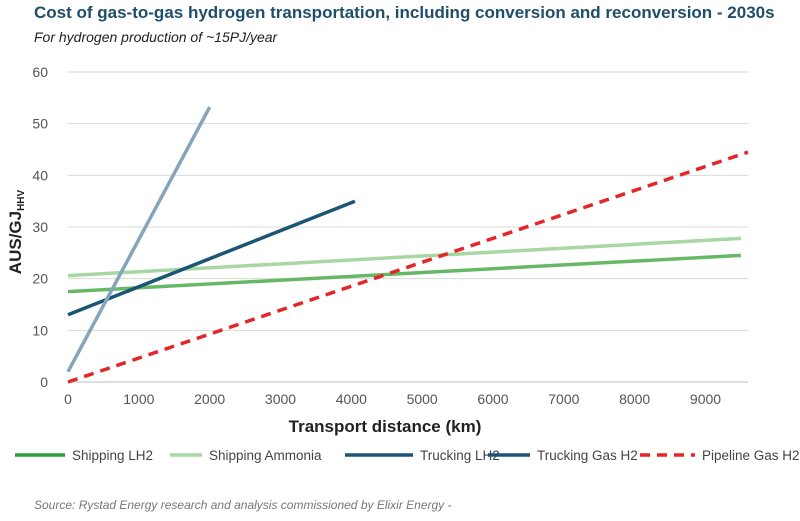 This screenshot has width=800, height=521. I want to click on series-line-trucking-lh2, so click(211, 258).